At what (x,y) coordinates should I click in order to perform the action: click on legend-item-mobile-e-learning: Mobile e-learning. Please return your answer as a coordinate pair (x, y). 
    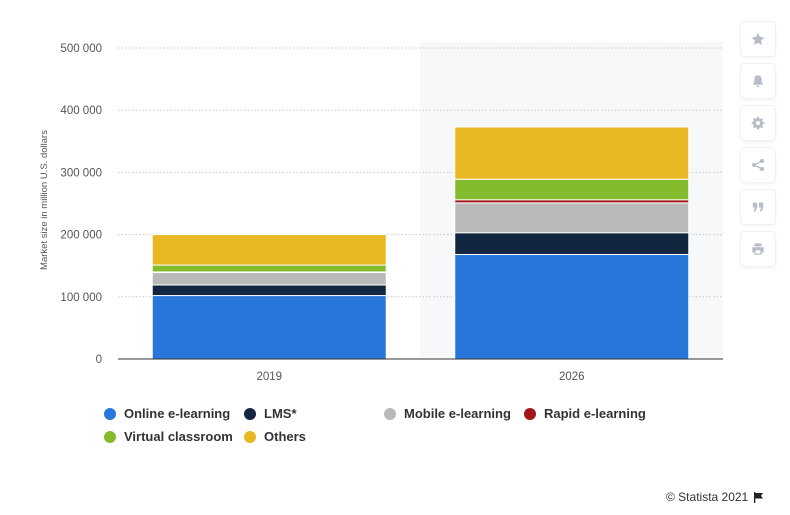
    Looking at the image, I should click on (454, 413).